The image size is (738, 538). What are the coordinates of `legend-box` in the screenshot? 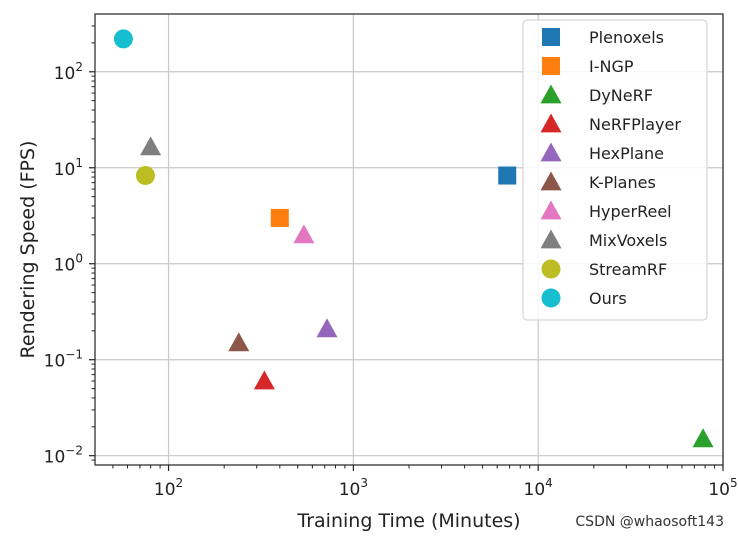 It's located at (615, 170).